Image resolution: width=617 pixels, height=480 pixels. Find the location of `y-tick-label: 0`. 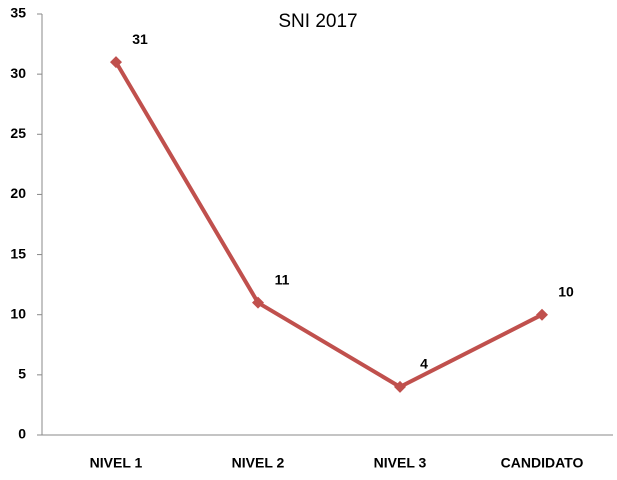

y-tick-label: 0 is located at coordinates (22, 434).